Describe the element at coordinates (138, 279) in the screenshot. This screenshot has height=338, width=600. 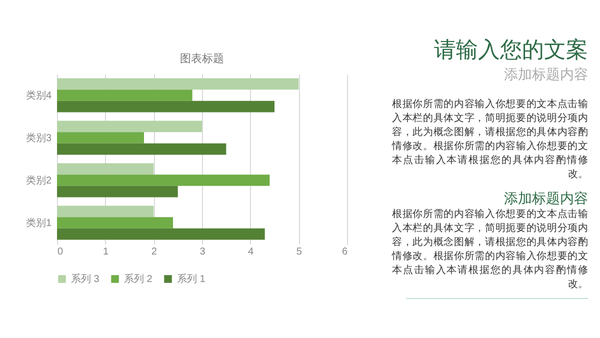
I see `legend-label: 系列 2` at that location.